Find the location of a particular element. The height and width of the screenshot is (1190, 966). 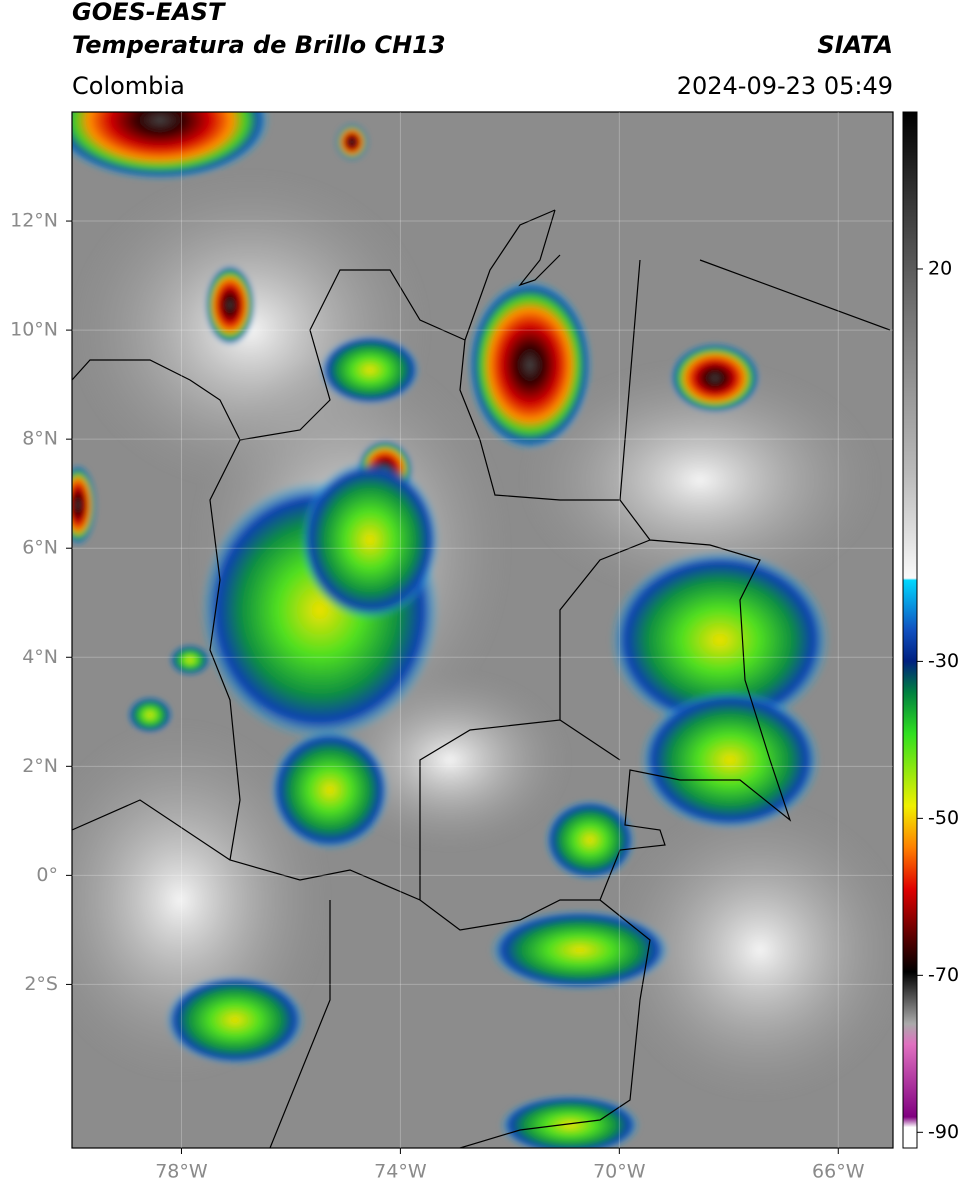

source: SIATA is located at coordinates (855, 45).